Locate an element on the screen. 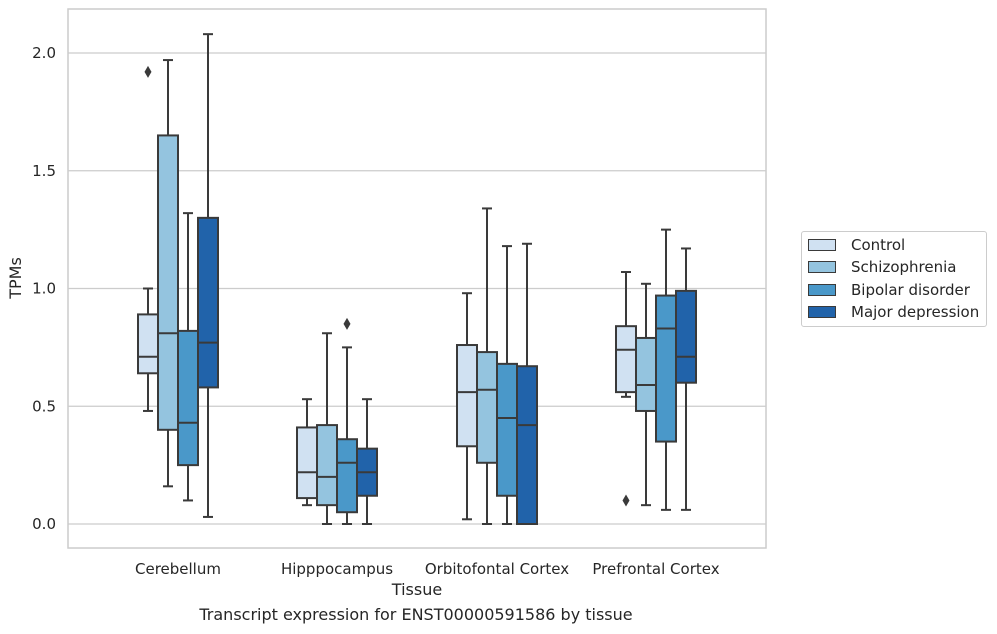 The image size is (997, 634). x-tick-label: Prefrontal Cortex is located at coordinates (655, 569).